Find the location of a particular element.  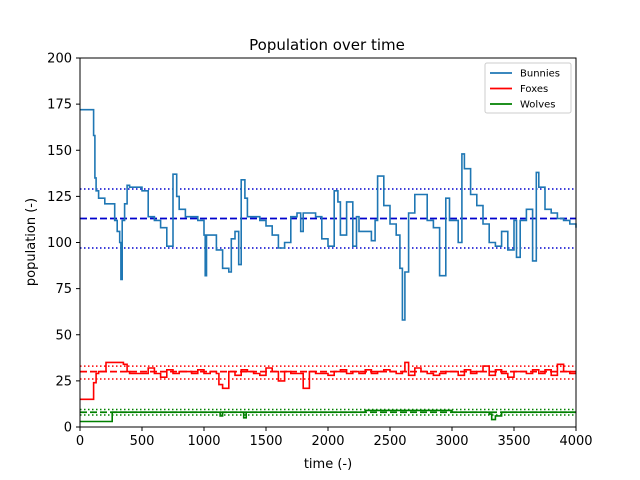

y-axis-label: population (-) is located at coordinates (31, 242).